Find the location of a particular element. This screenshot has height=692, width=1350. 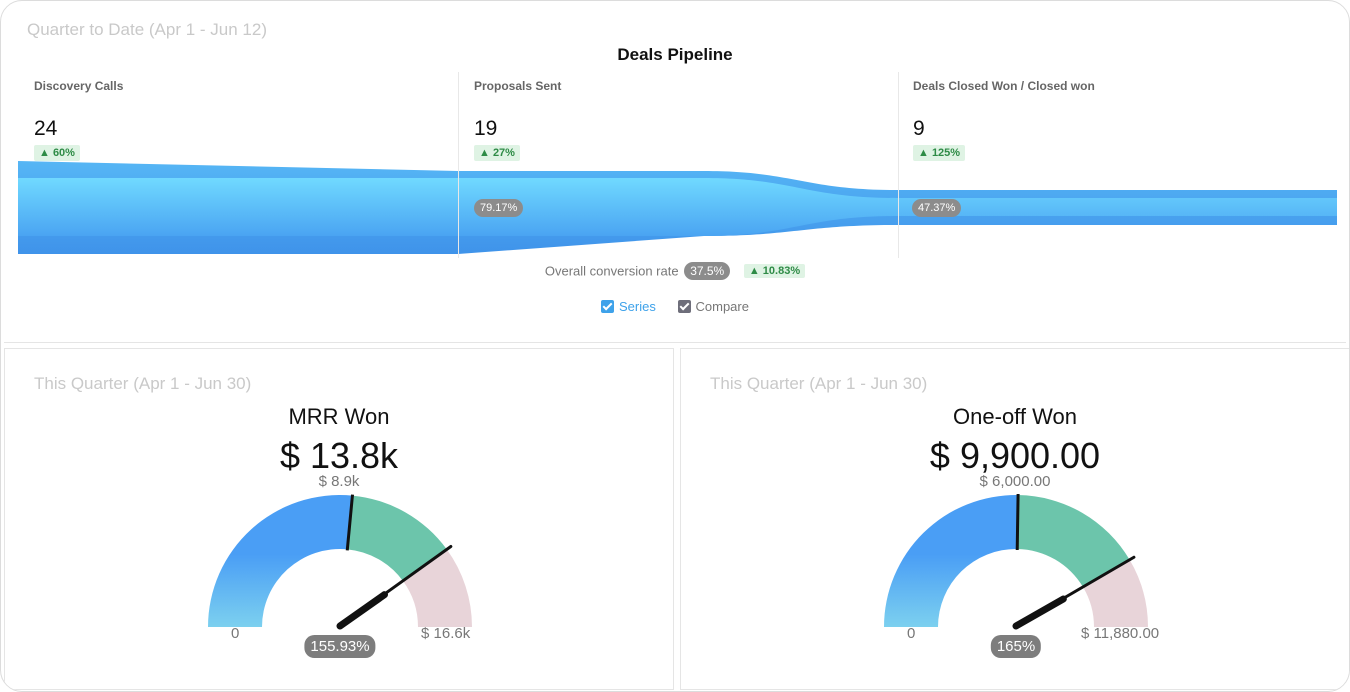

gauge-title: One-off Won is located at coordinates (1015, 416).